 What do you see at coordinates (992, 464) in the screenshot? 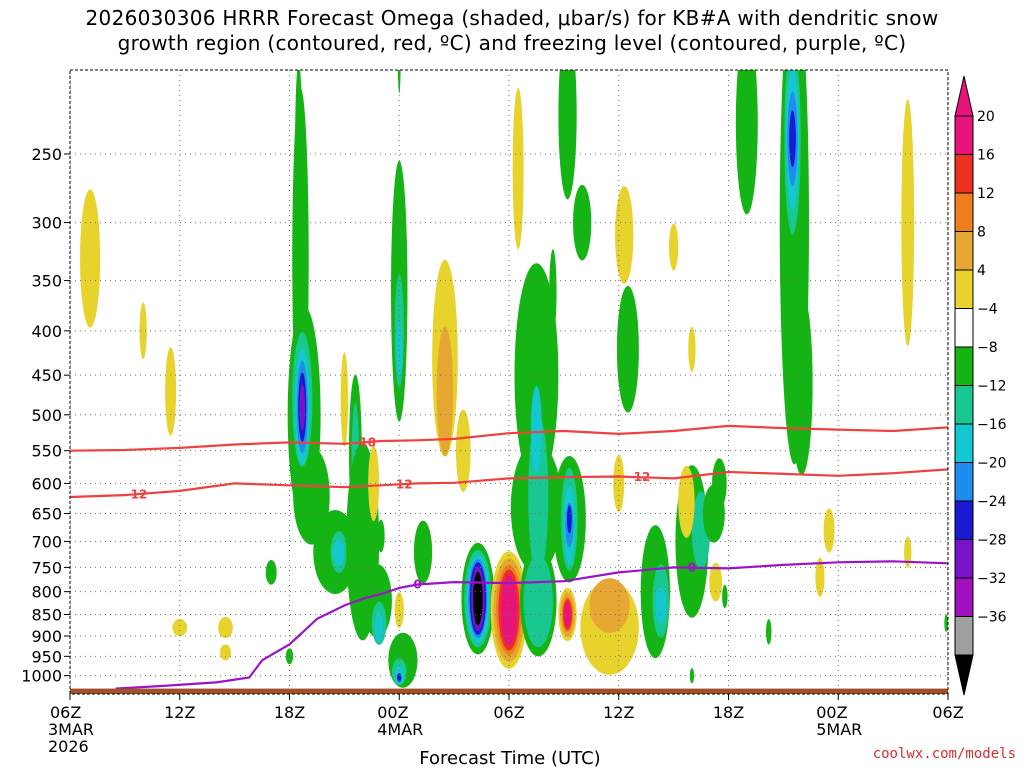
I see `colorbar-label: −20` at bounding box center [992, 464].